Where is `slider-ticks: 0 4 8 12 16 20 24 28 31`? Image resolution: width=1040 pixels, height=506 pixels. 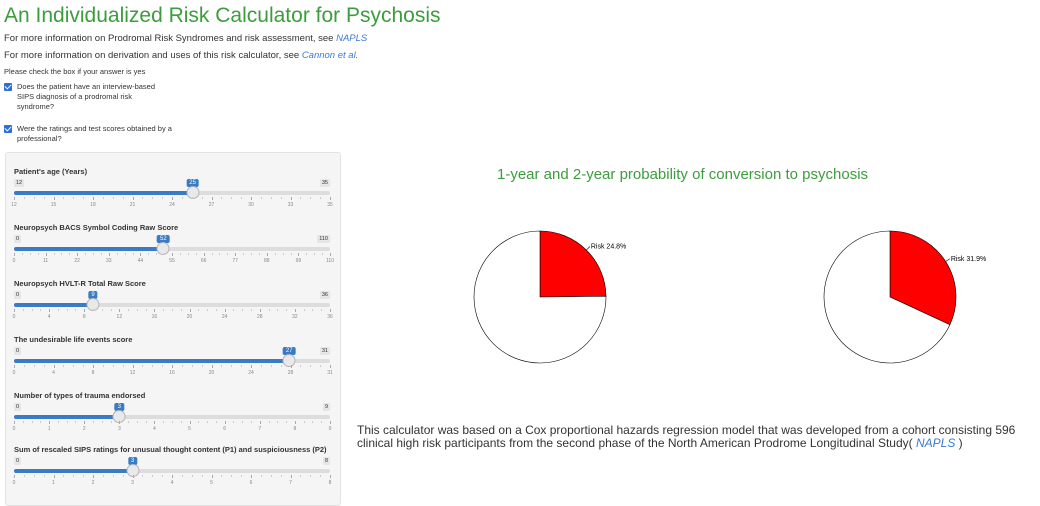
slider-ticks: 0 4 8 12 16 20 24 28 31 is located at coordinates (172, 370).